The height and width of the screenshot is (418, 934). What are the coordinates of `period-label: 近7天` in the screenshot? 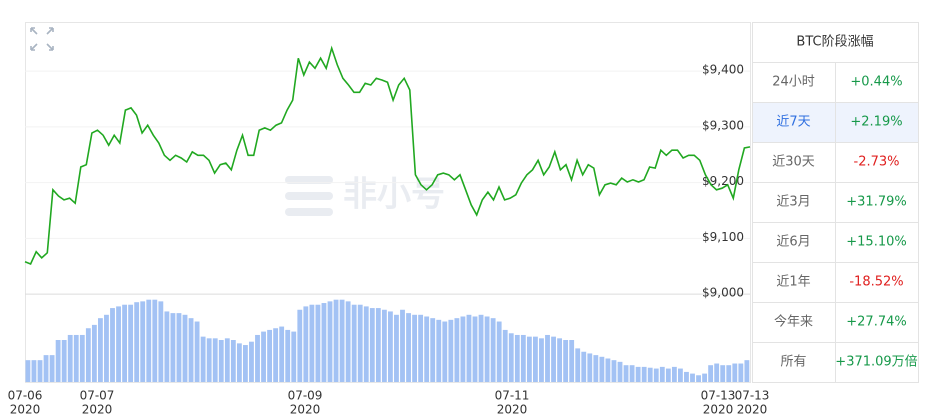 It's located at (793, 122).